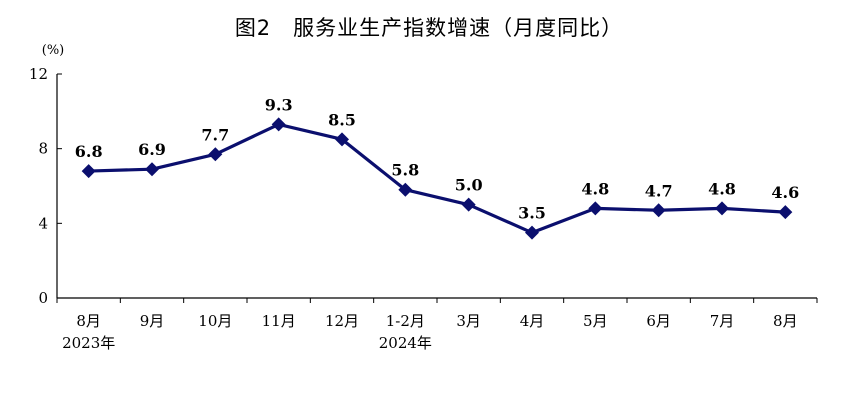  I want to click on y-tick-label: 8, so click(43, 149).